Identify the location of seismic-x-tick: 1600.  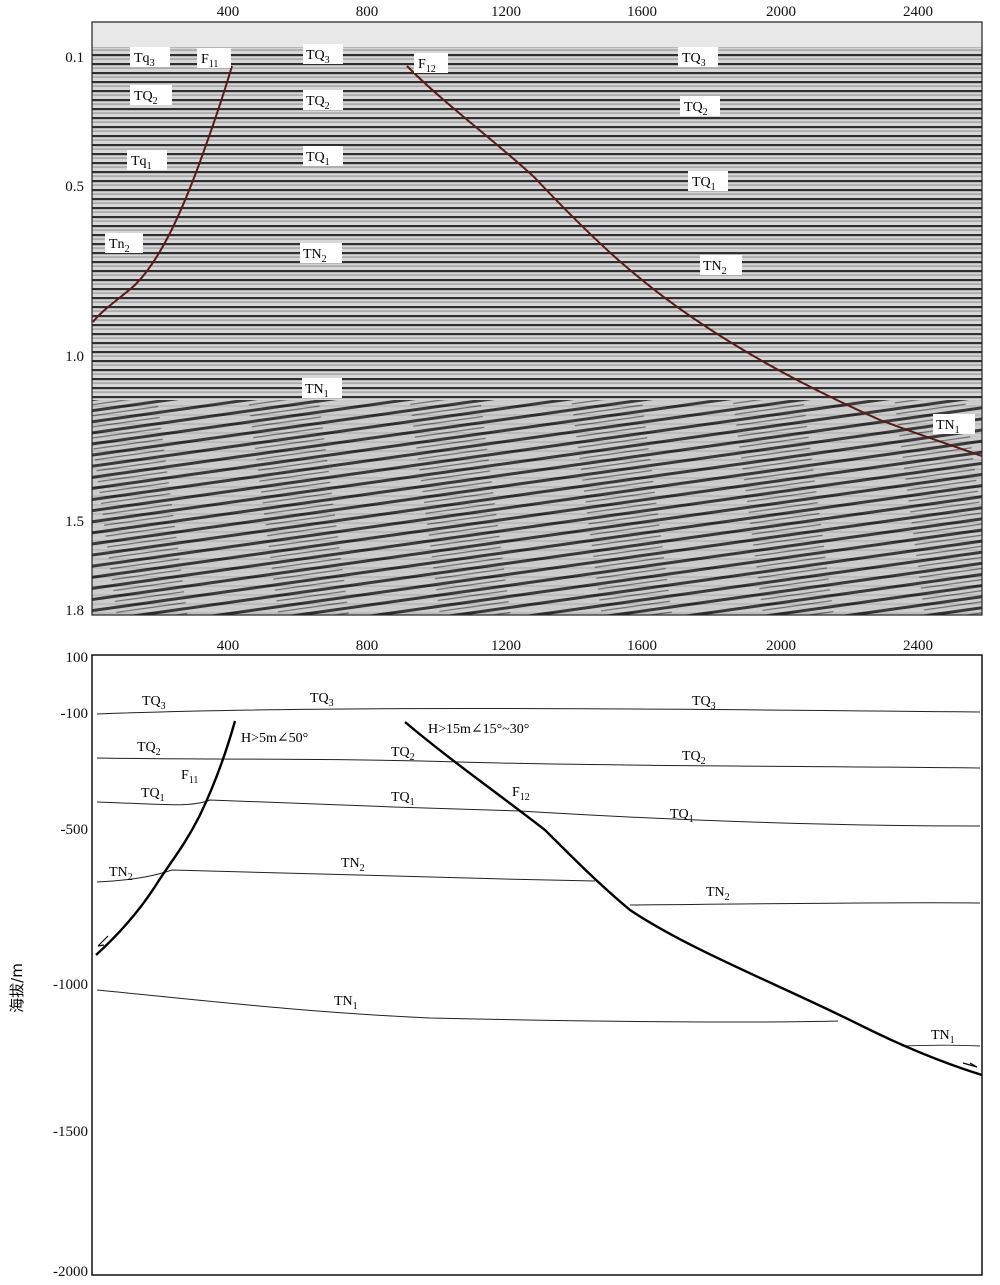
(642, 12).